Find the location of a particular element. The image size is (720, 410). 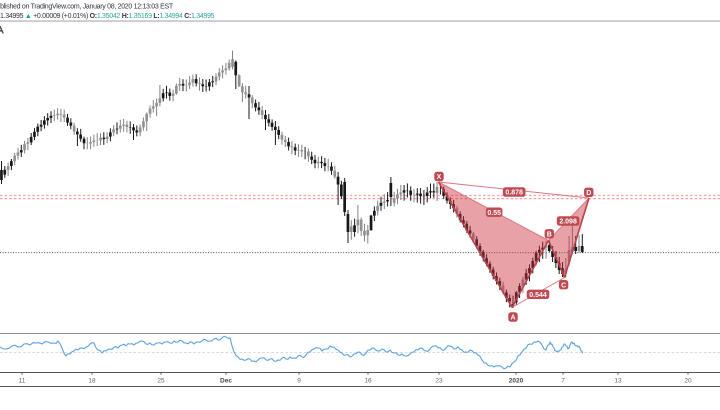

svg-text: X is located at coordinates (439, 177).